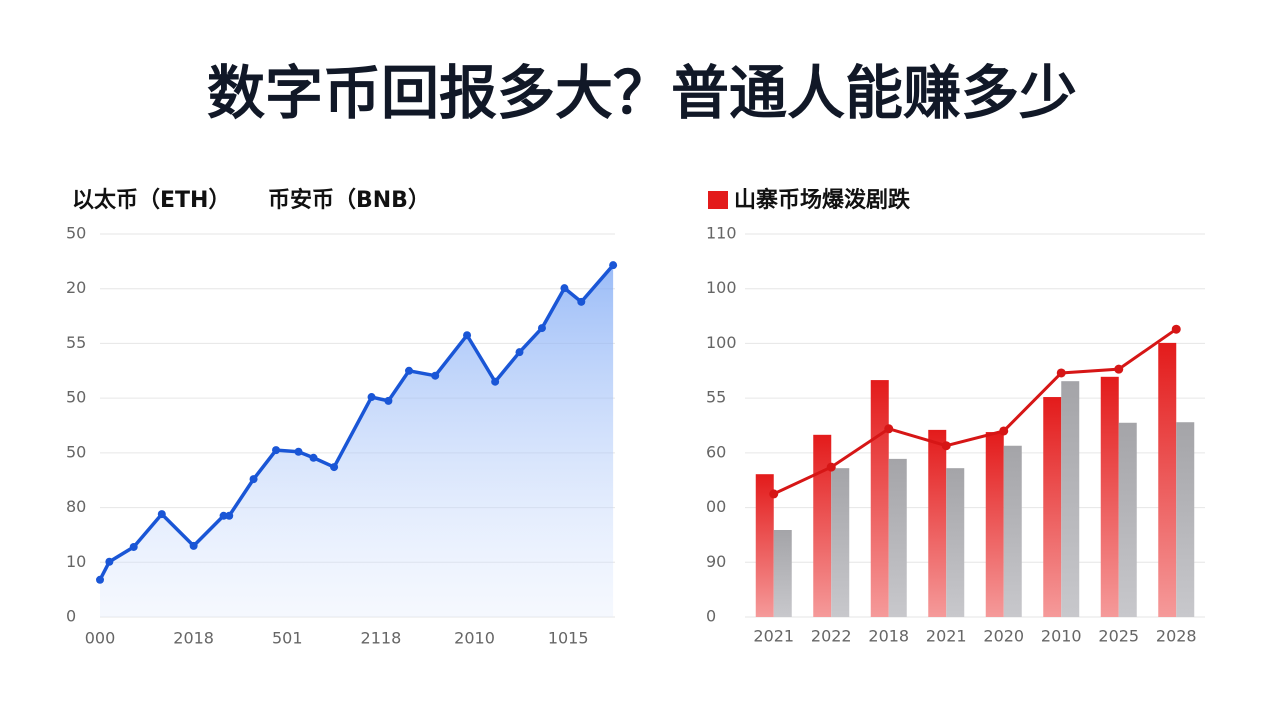 The height and width of the screenshot is (724, 1280). What do you see at coordinates (1118, 636) in the screenshot?
I see `x-tick-label: 2025` at bounding box center [1118, 636].